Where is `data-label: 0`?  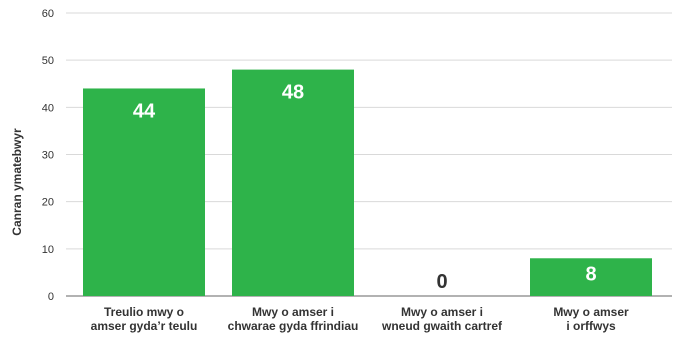 data-label: 0 is located at coordinates (441, 282).